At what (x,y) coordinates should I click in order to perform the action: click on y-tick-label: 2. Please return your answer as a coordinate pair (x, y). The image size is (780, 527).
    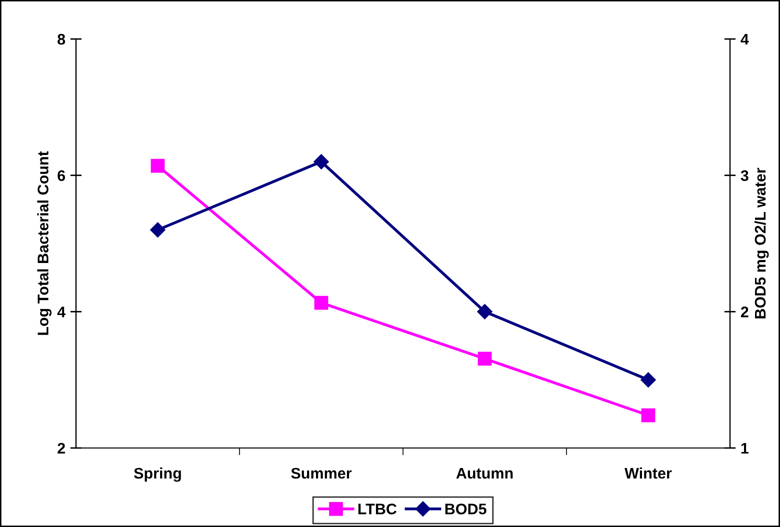
    Looking at the image, I should click on (61, 448).